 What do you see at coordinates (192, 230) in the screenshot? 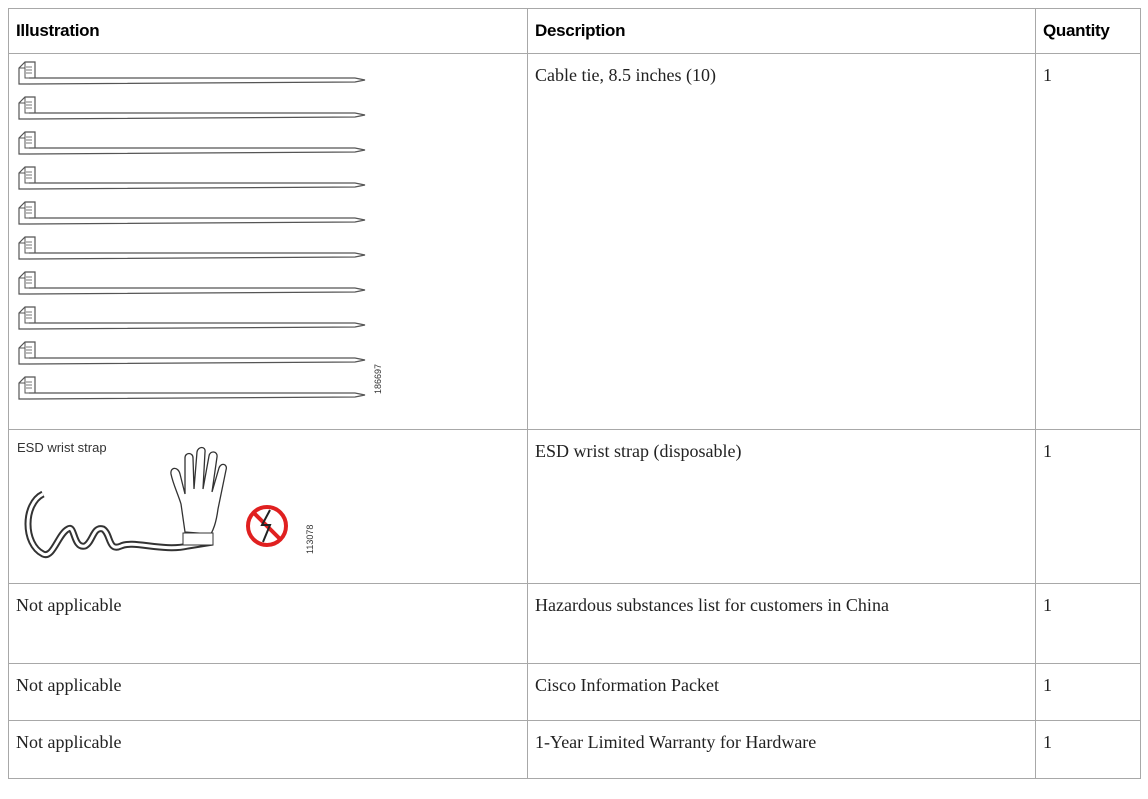
I see `cable-ties` at bounding box center [192, 230].